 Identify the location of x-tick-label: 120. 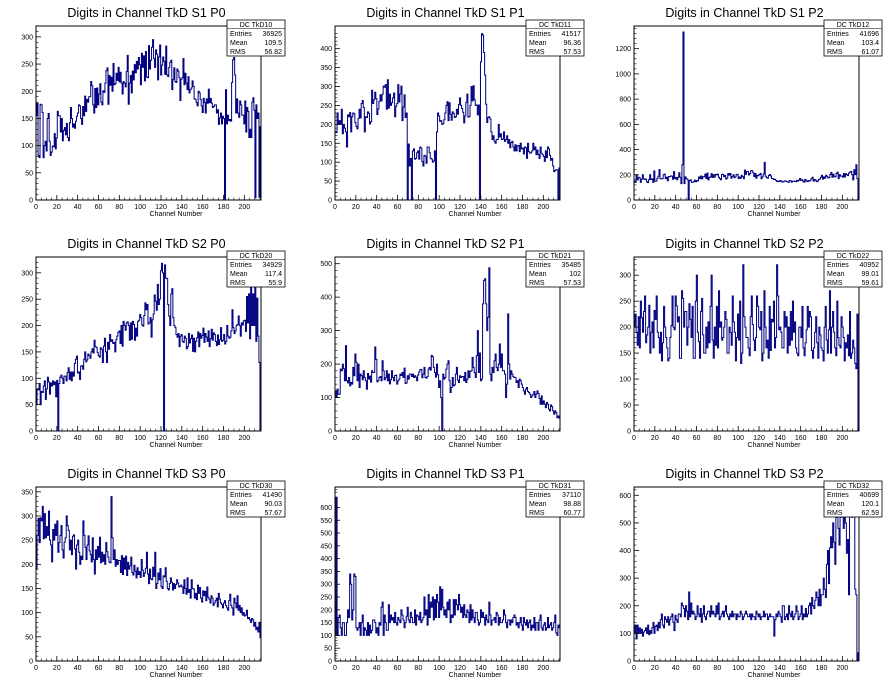
(161, 207).